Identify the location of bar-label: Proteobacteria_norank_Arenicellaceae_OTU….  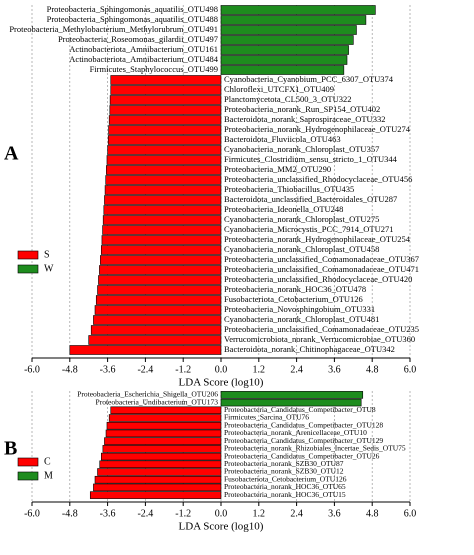
(295, 432).